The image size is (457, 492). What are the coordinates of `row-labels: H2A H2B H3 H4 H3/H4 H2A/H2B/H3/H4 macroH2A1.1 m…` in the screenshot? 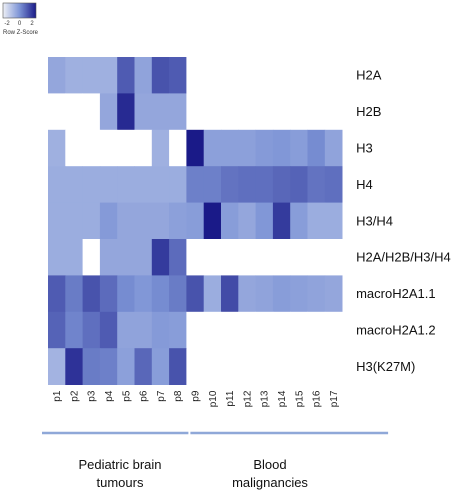 It's located at (403, 221).